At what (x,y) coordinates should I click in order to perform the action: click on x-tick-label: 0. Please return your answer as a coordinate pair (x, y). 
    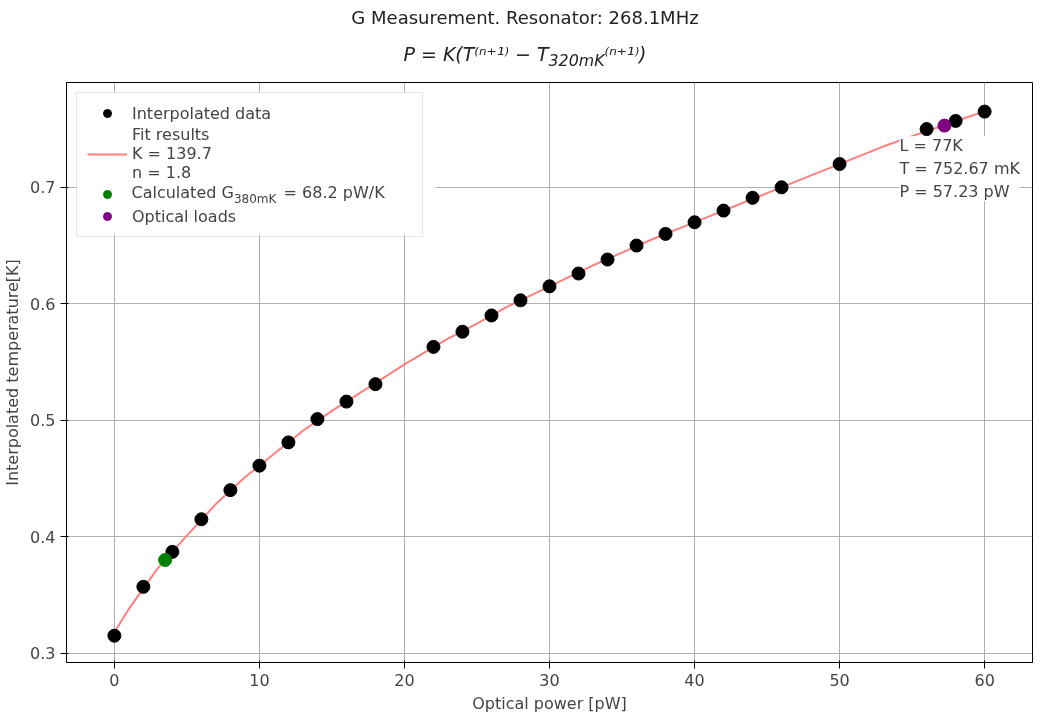
    Looking at the image, I should click on (114, 680).